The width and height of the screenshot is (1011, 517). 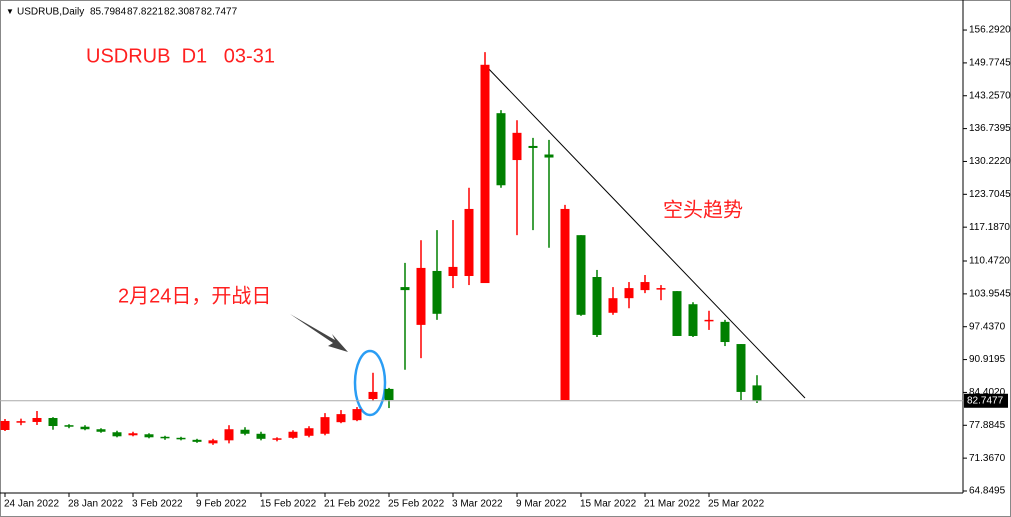 What do you see at coordinates (95, 504) in the screenshot?
I see `x-tick-label: 28 Jan 2022` at bounding box center [95, 504].